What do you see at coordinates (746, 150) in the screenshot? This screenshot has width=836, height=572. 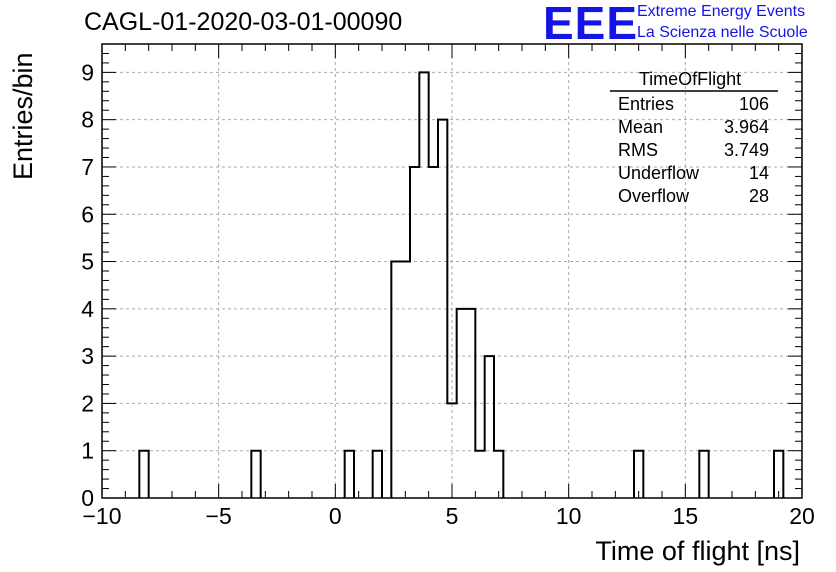 I see `stats-row-value: 3.749` at bounding box center [746, 150].